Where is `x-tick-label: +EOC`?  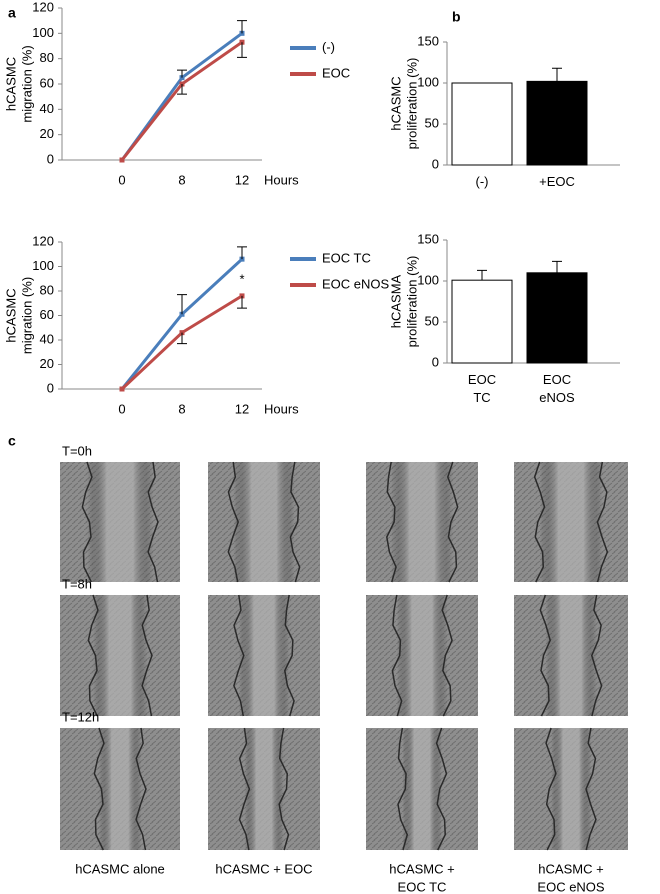 x-tick-label: +EOC is located at coordinates (557, 181).